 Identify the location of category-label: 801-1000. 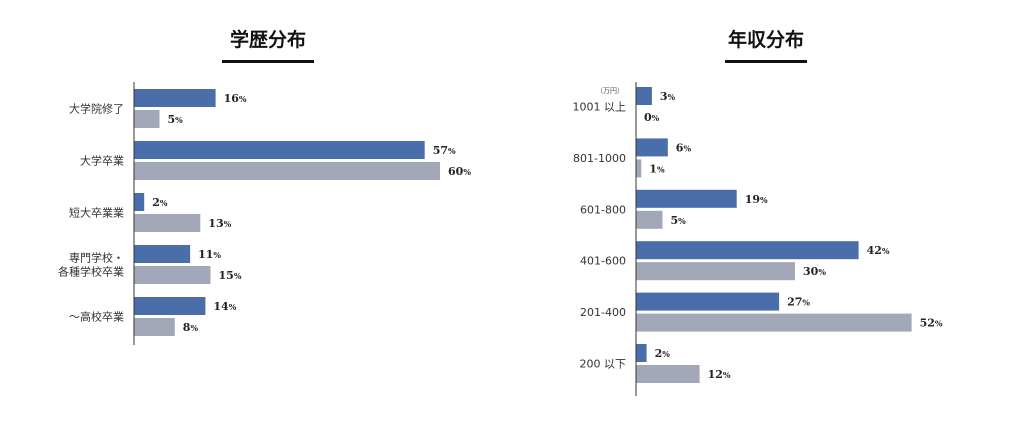
(599, 158).